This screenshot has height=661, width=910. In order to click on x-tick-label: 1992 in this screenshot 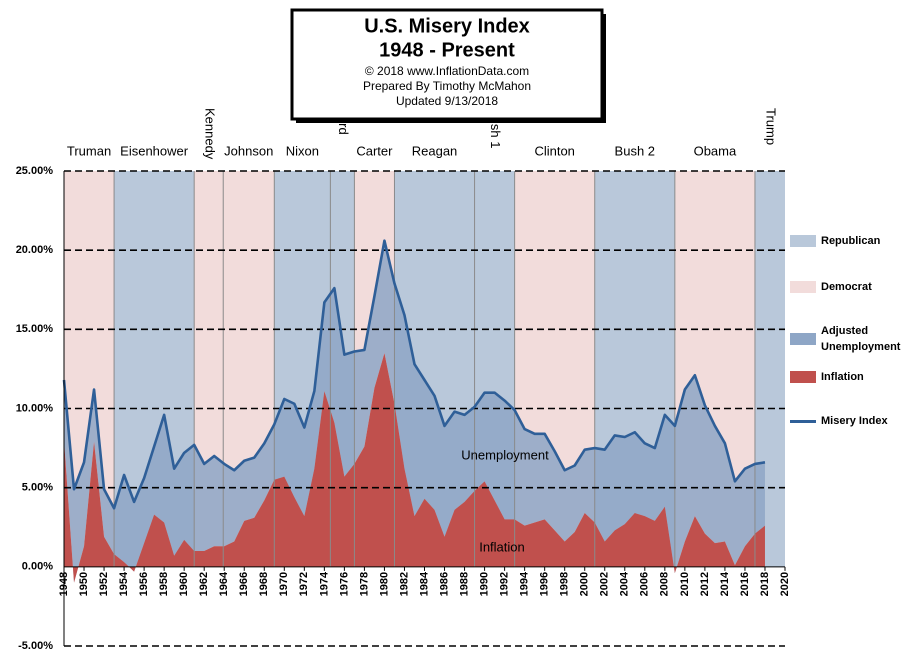, I will do `click(505, 584)`.